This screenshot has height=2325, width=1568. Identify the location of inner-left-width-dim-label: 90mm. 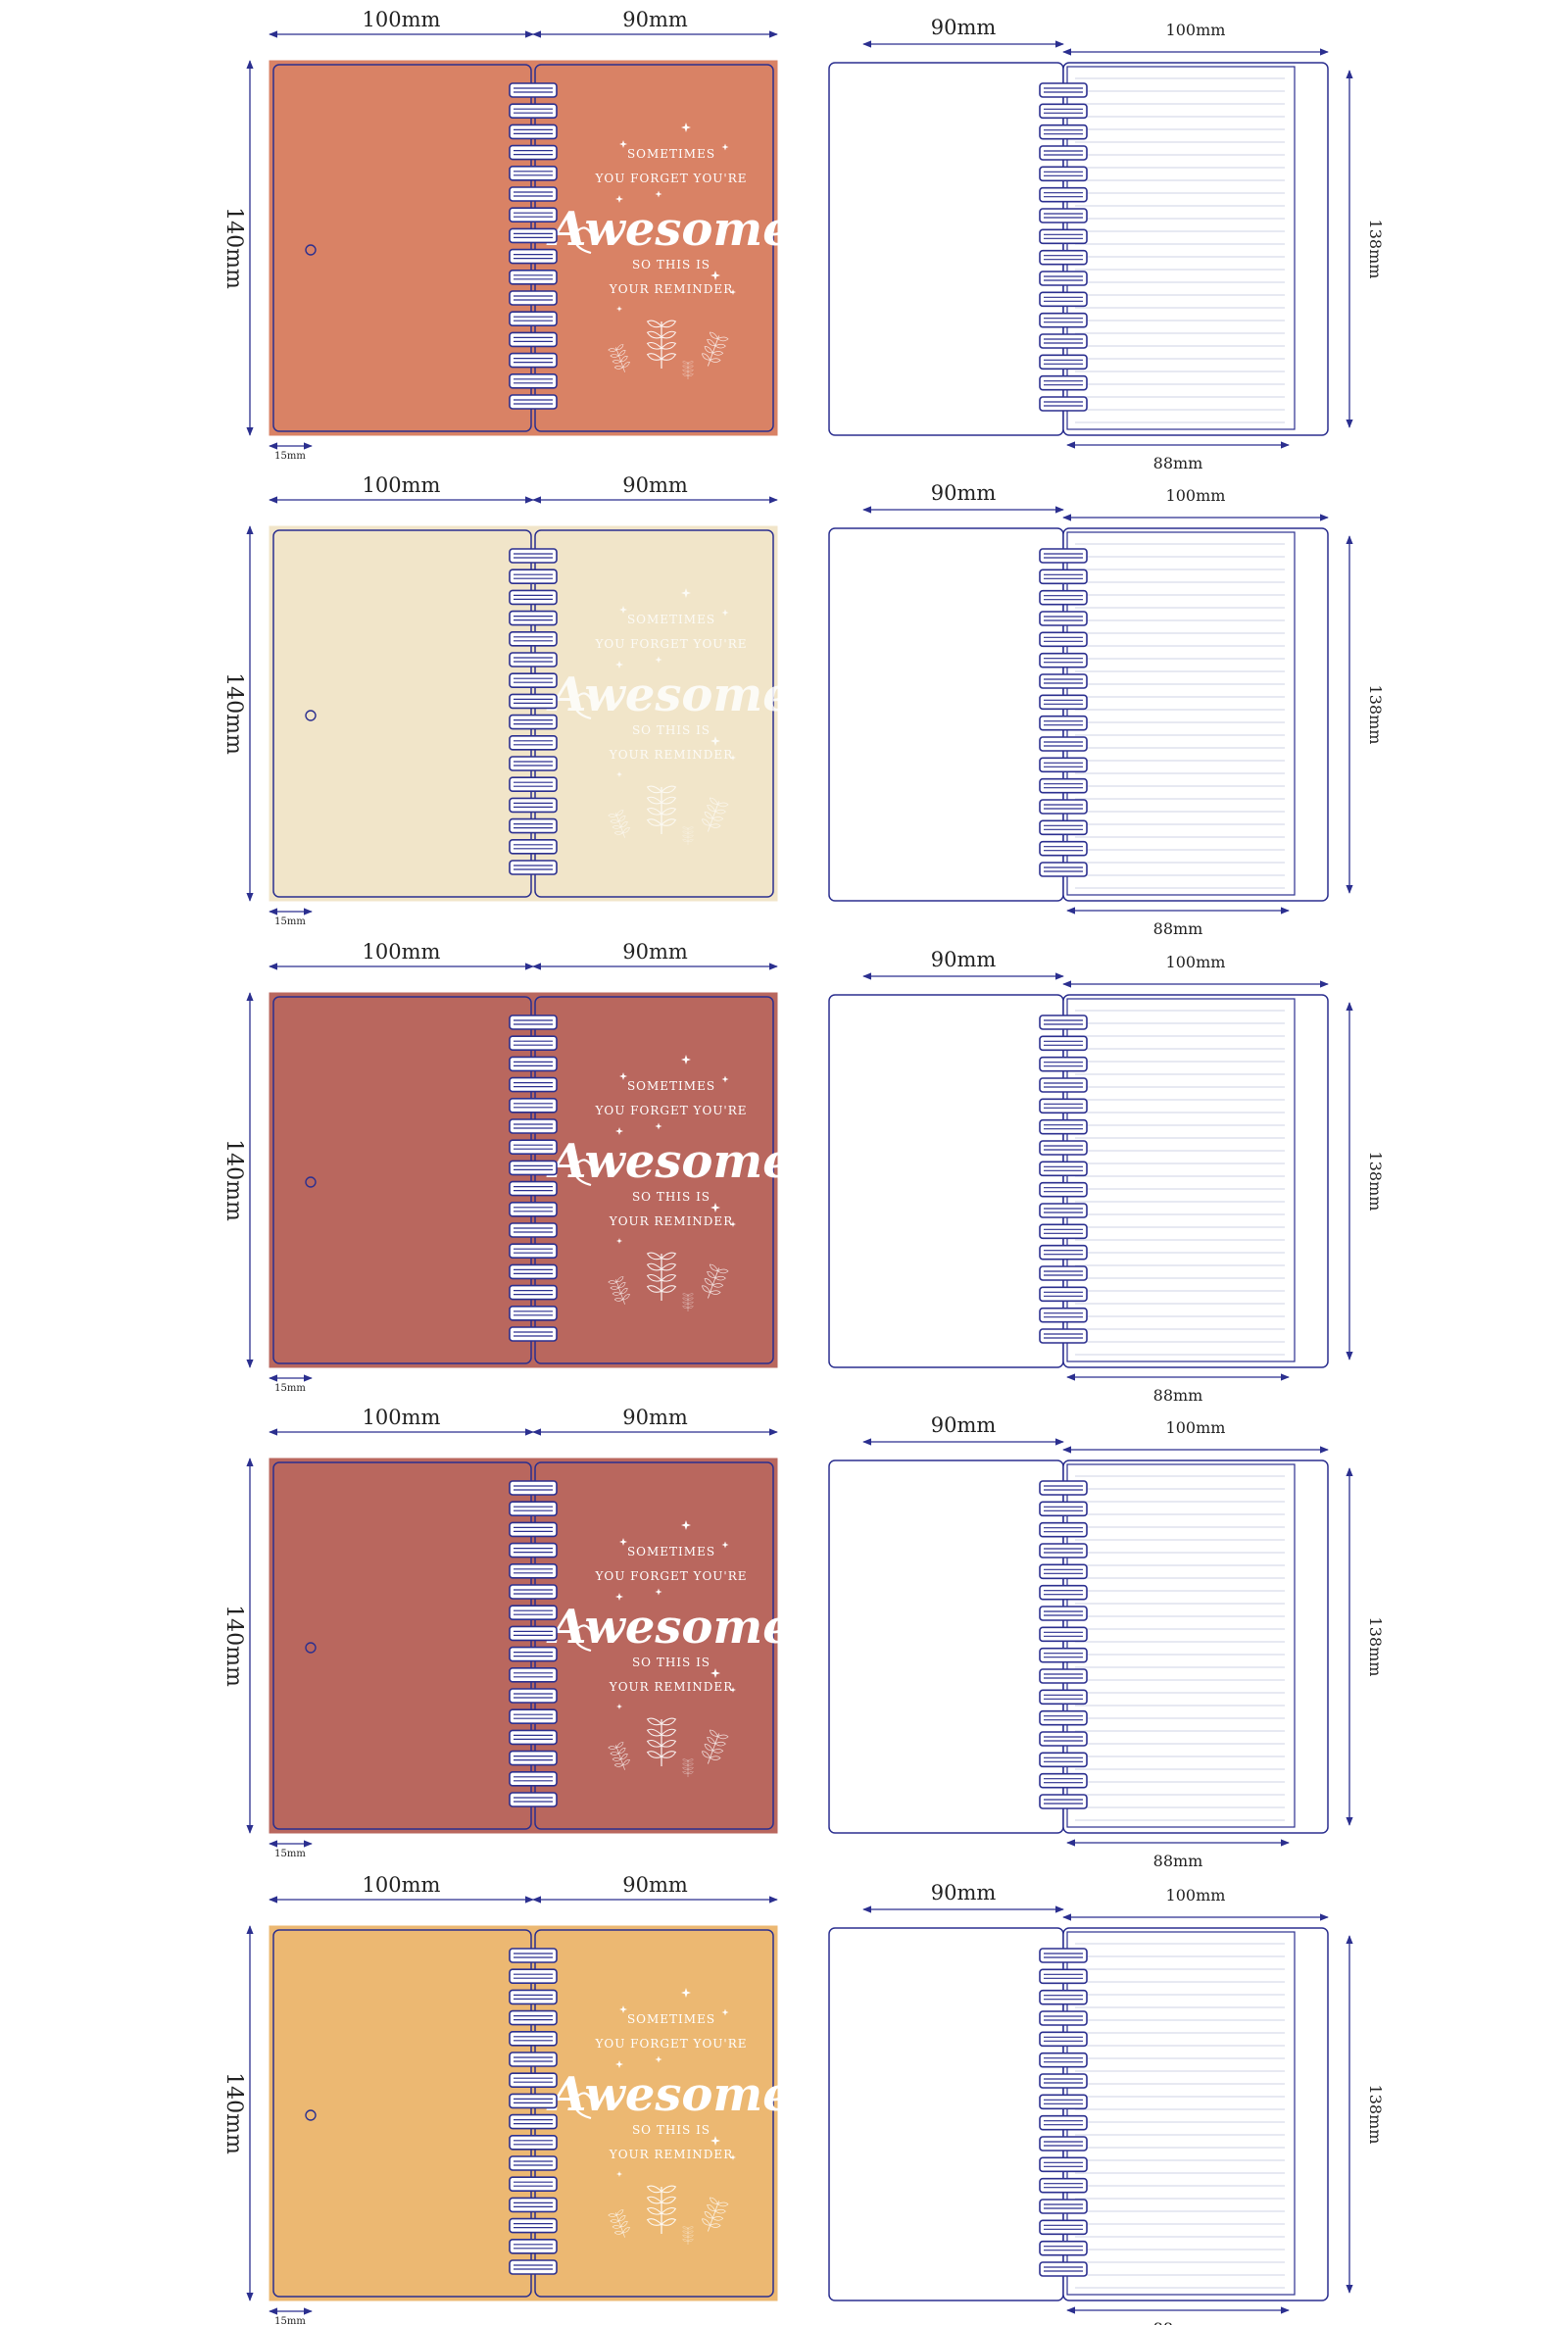
(964, 27).